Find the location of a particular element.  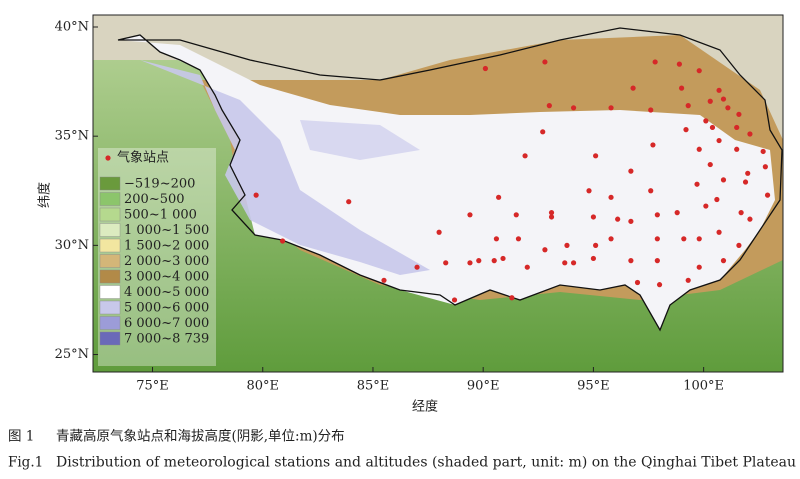

y-axis-label: 纬度 is located at coordinates (45, 195).